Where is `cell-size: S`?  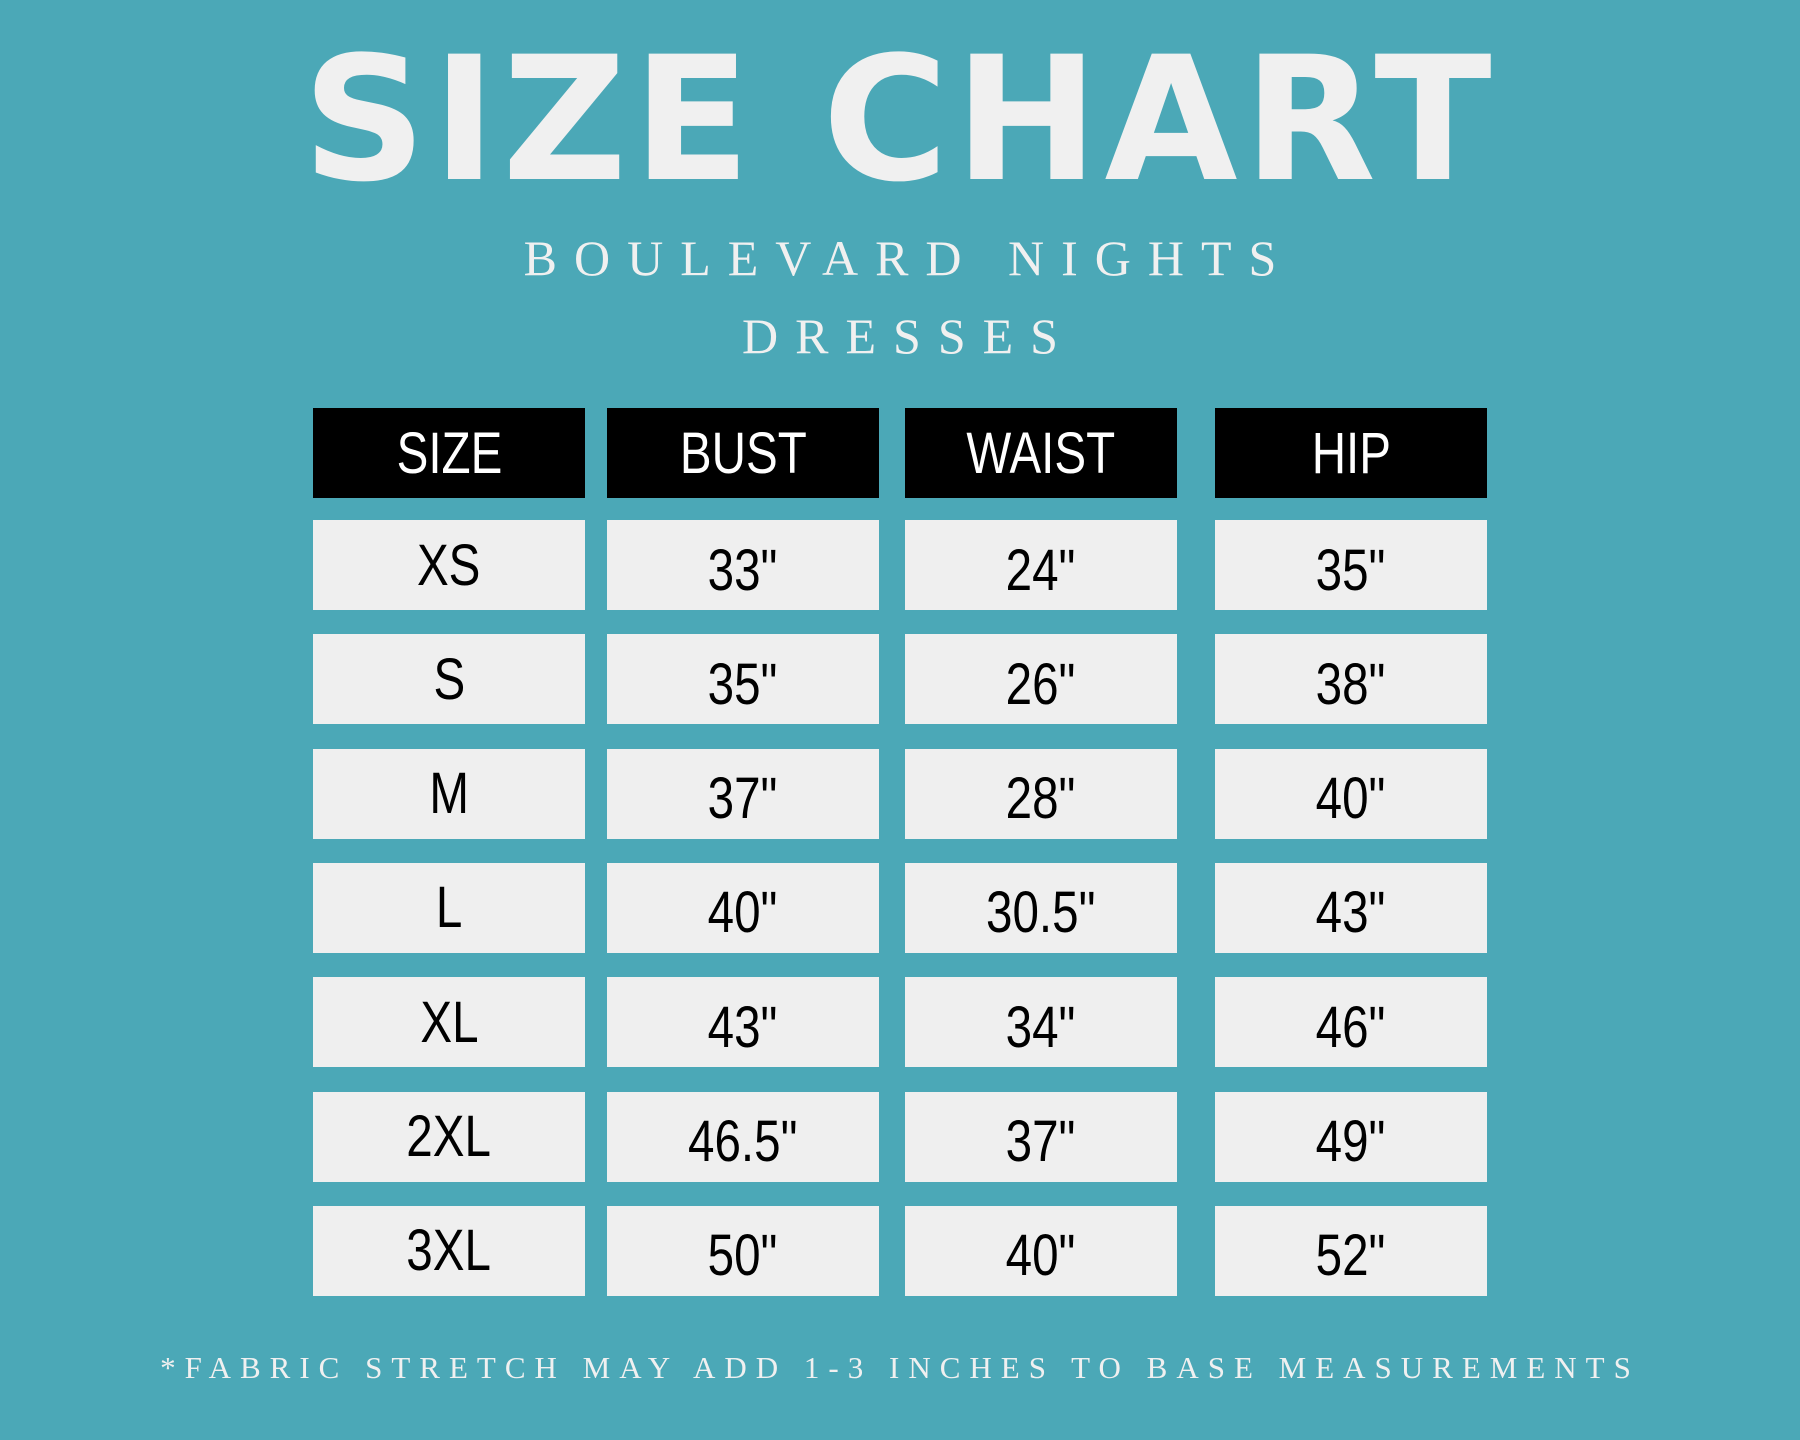 cell-size: S is located at coordinates (449, 679).